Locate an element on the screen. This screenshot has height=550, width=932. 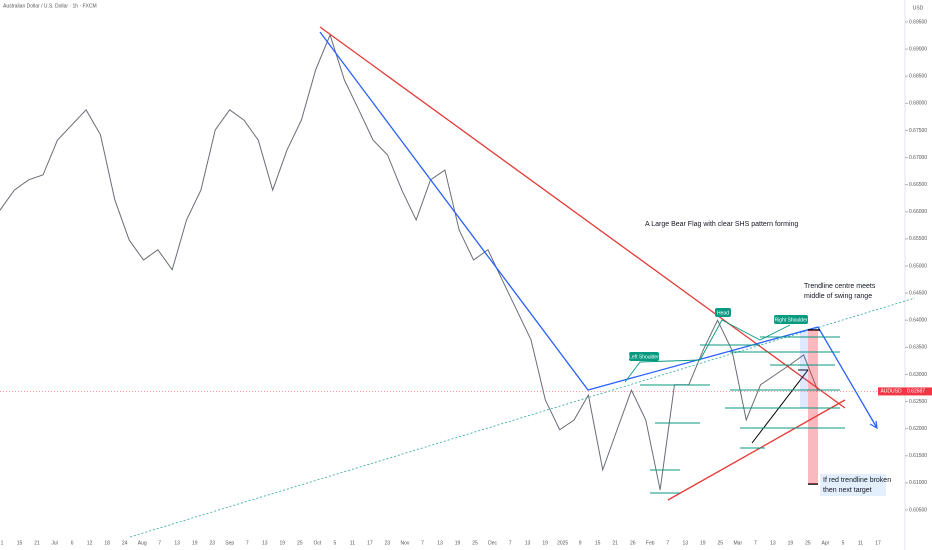
y-tick-label: 0.63500 is located at coordinates (918, 348).